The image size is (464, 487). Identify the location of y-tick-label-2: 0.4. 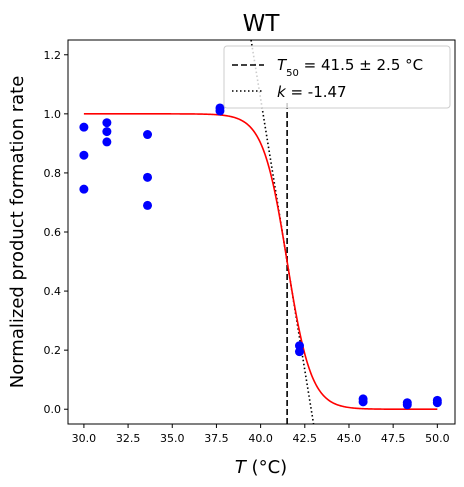
(53, 291).